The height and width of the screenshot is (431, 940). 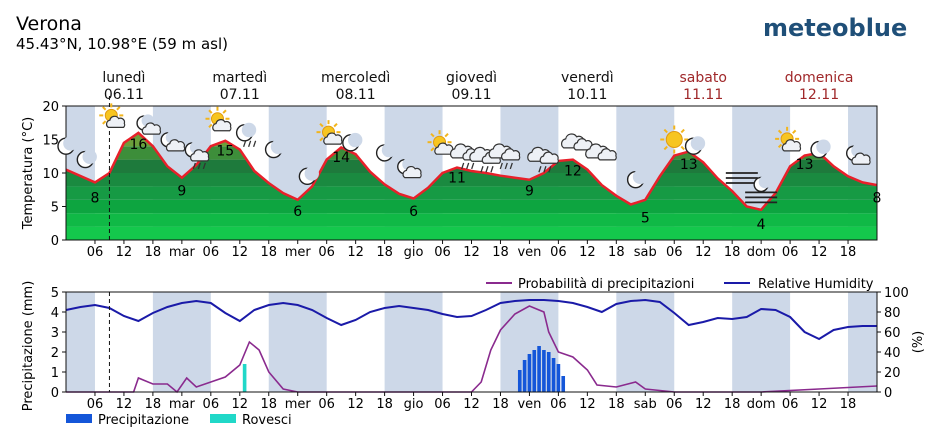 What do you see at coordinates (606, 284) in the screenshot?
I see `legend-label-probability: Probabilità di precipitazioni` at bounding box center [606, 284].